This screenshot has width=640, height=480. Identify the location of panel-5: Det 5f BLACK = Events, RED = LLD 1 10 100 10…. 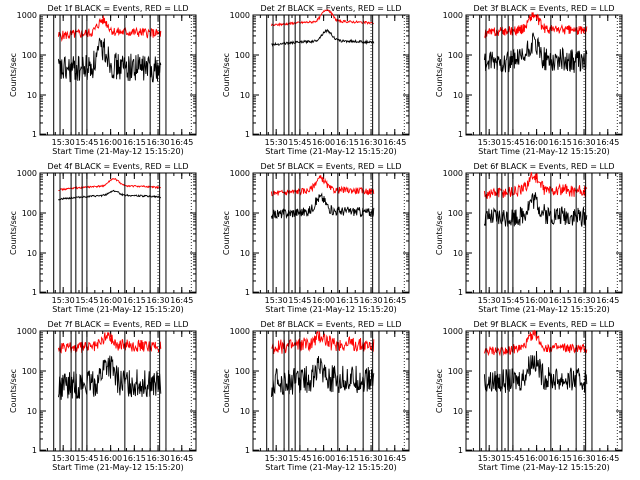
(316, 238).